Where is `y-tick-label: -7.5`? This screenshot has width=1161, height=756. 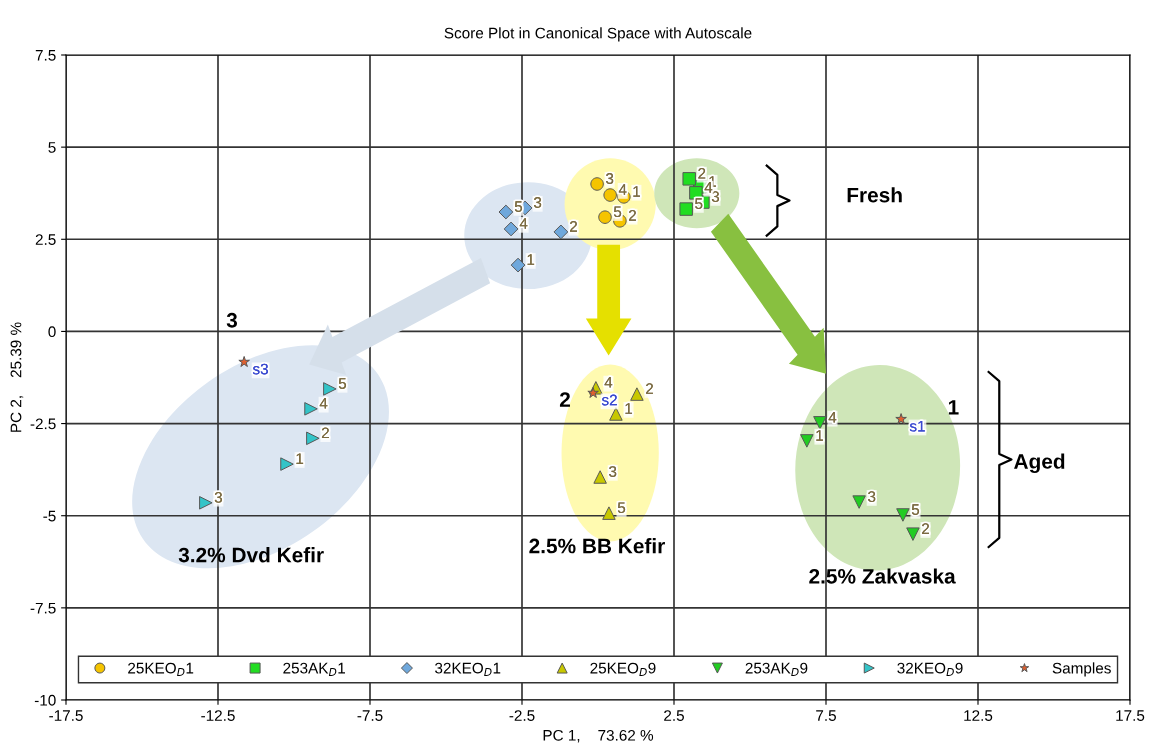
y-tick-label: -7.5 is located at coordinates (43, 608).